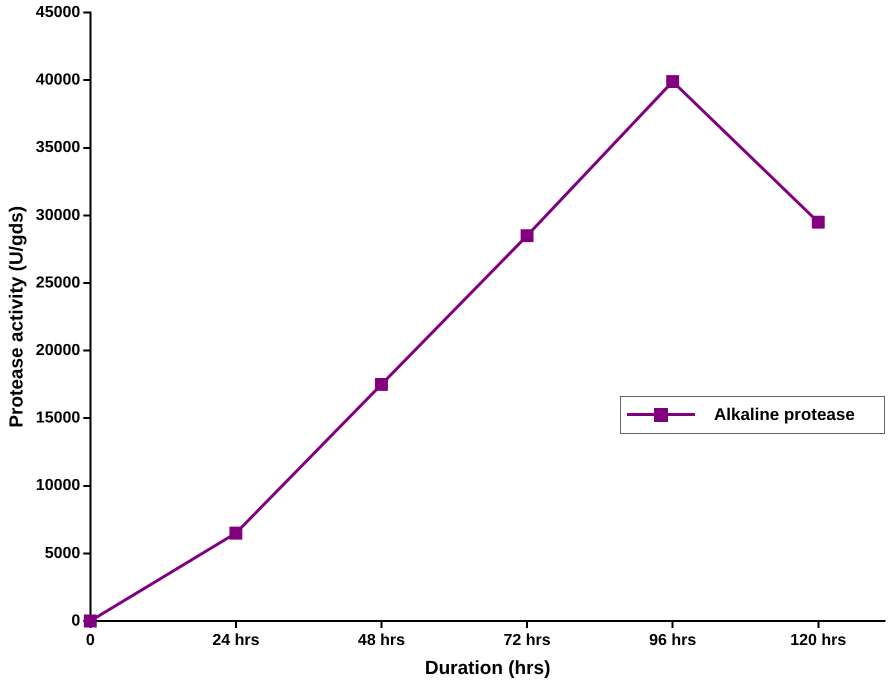 This screenshot has height=686, width=895. I want to click on y-tick-label: 45000, so click(58, 13).